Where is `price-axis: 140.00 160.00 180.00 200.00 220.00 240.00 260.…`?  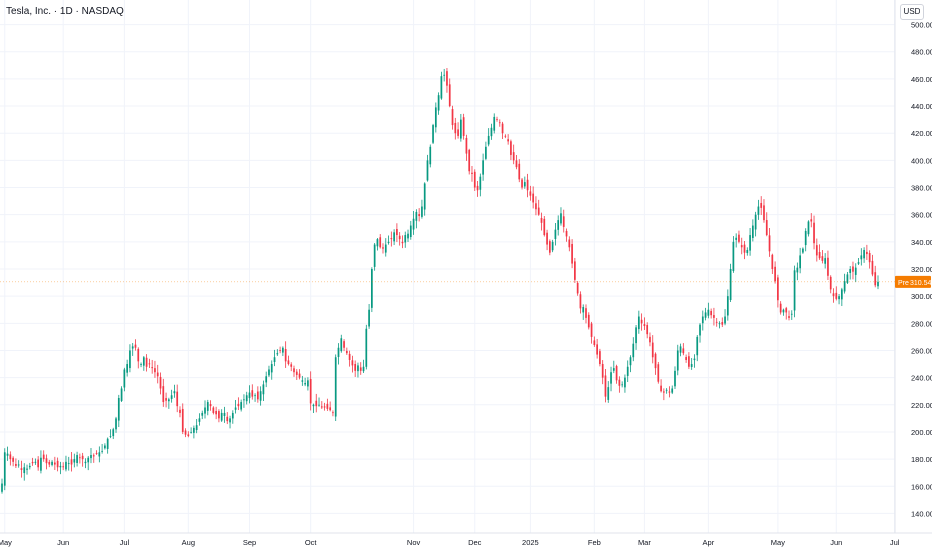
price-axis: 140.00 160.00 180.00 200.00 220.00 240.00 260.… is located at coordinates (913, 266).